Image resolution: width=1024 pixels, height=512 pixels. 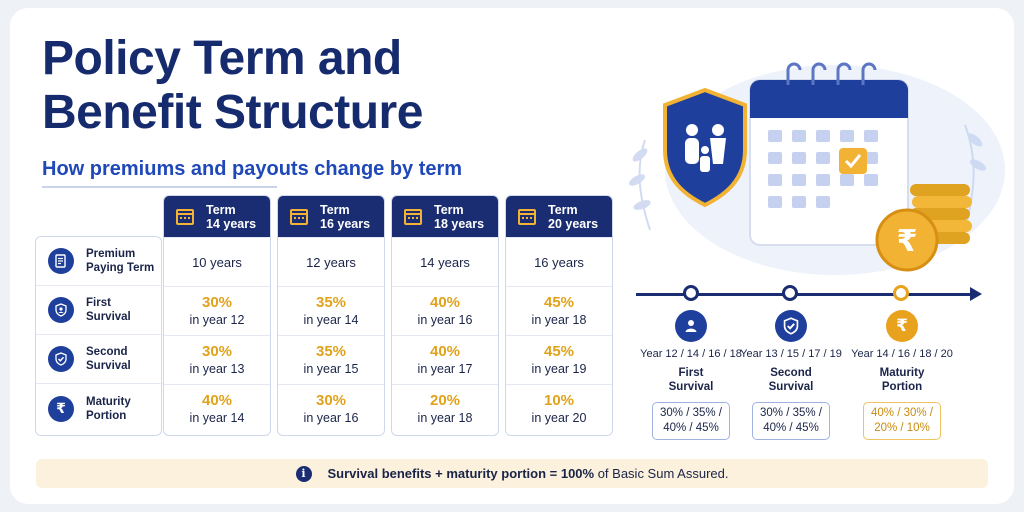 What do you see at coordinates (217, 359) in the screenshot?
I see `second-survival-cell: 30% in year 13` at bounding box center [217, 359].